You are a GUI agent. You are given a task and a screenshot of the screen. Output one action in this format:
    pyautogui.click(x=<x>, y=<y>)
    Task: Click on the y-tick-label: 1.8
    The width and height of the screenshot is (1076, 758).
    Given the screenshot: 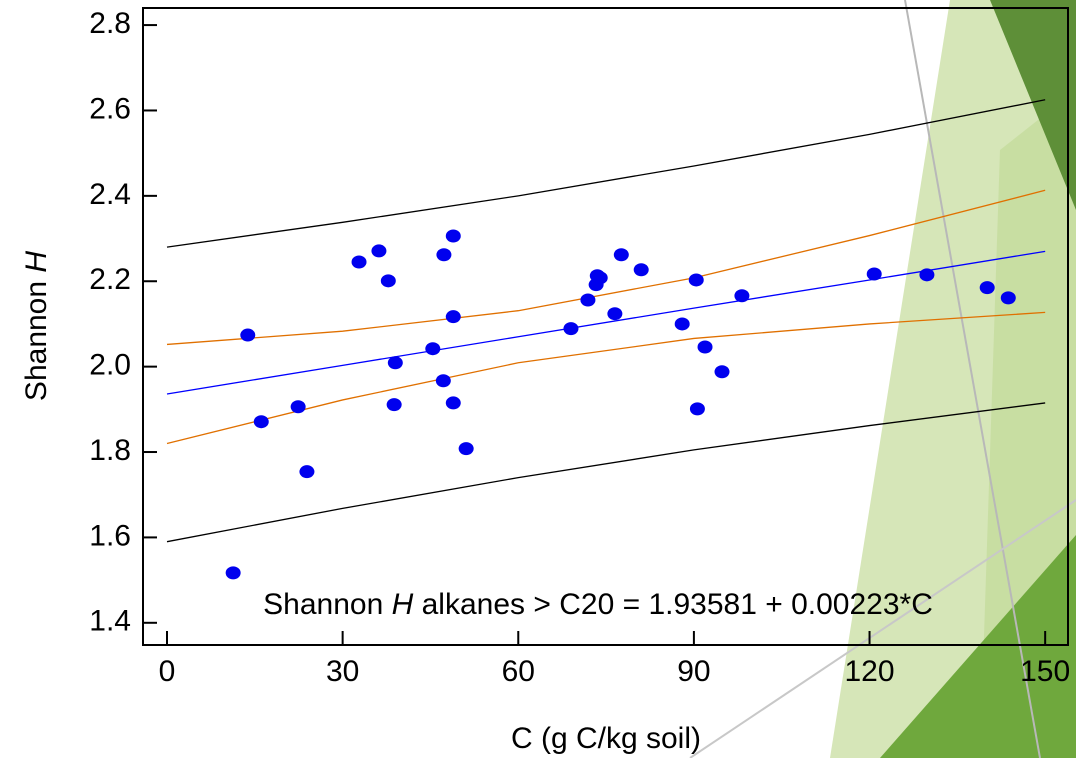 What is the action you would take?
    pyautogui.click(x=110, y=450)
    